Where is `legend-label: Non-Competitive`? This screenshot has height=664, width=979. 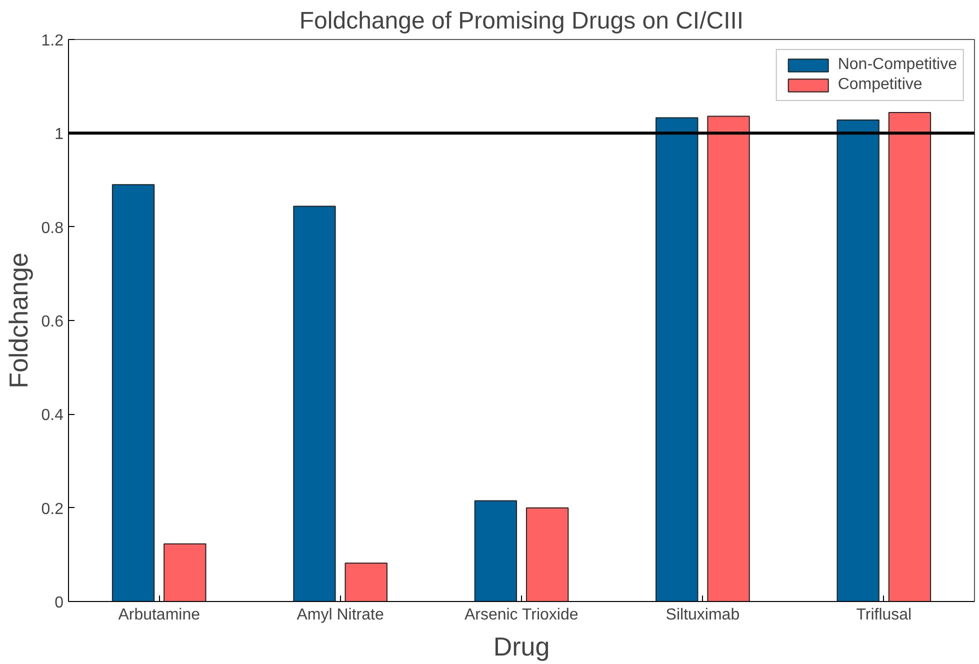
legend-label: Non-Competitive is located at coordinates (897, 65).